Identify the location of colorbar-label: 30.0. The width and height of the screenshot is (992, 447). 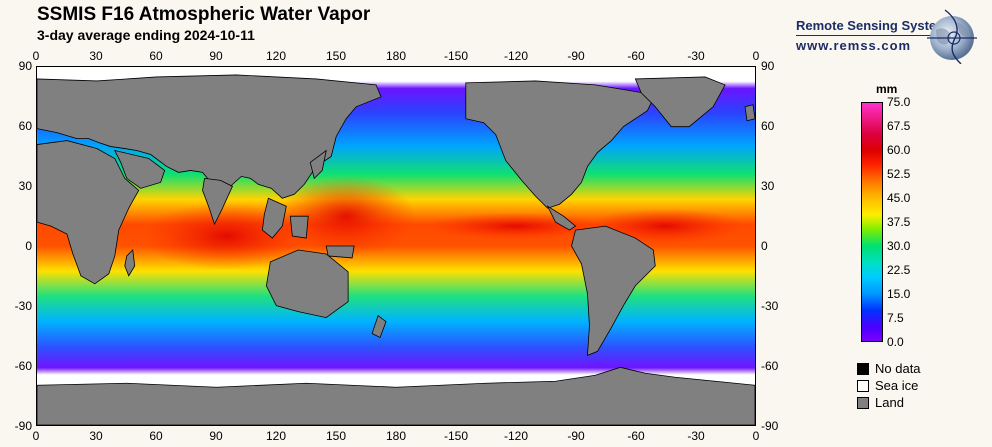
(899, 246).